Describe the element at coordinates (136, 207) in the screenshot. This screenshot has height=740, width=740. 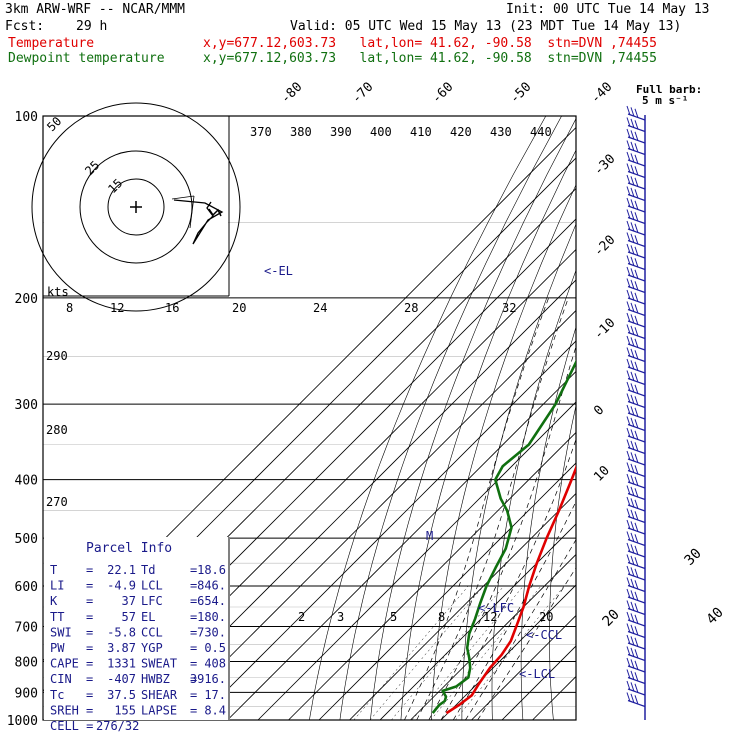
I see `hodograph-ring` at that location.